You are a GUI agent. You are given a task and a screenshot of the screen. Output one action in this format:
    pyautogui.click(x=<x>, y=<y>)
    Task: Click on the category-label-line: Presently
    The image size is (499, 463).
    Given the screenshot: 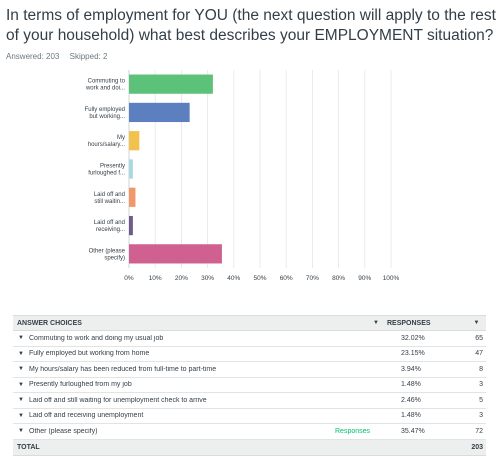 What is the action you would take?
    pyautogui.click(x=112, y=167)
    